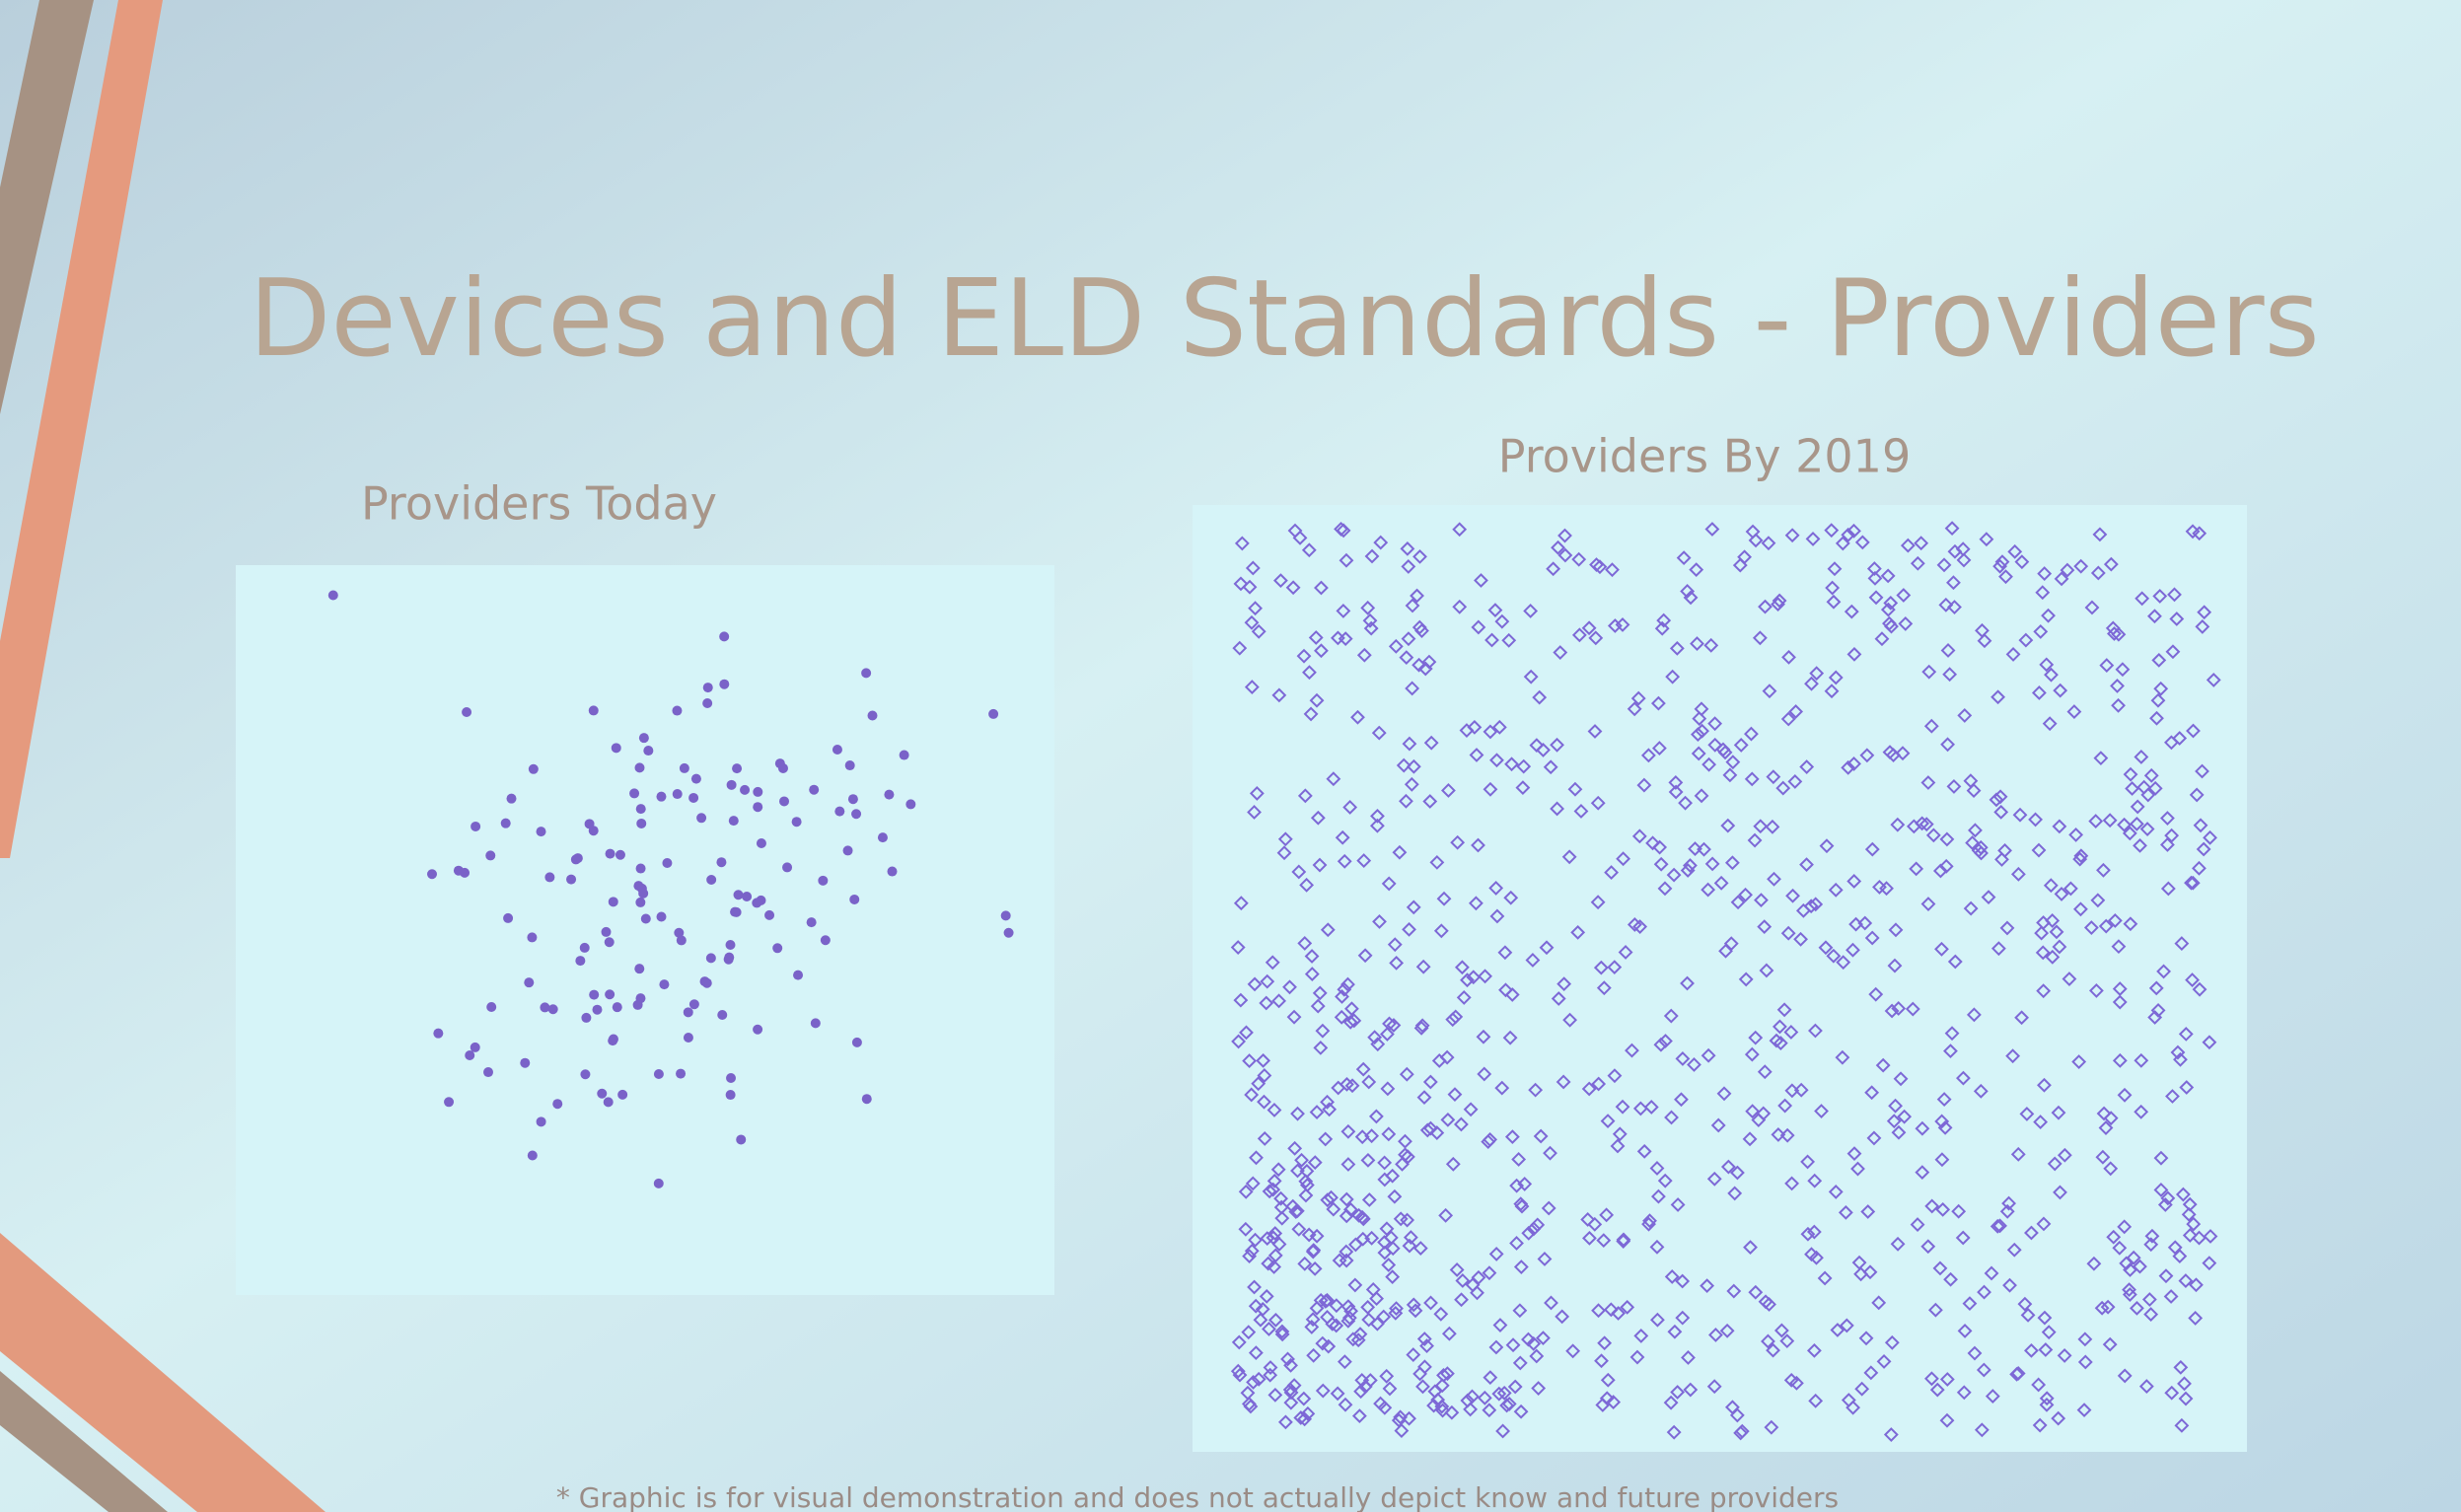  What do you see at coordinates (163, 1372) in the screenshot?
I see `stripe` at bounding box center [163, 1372].